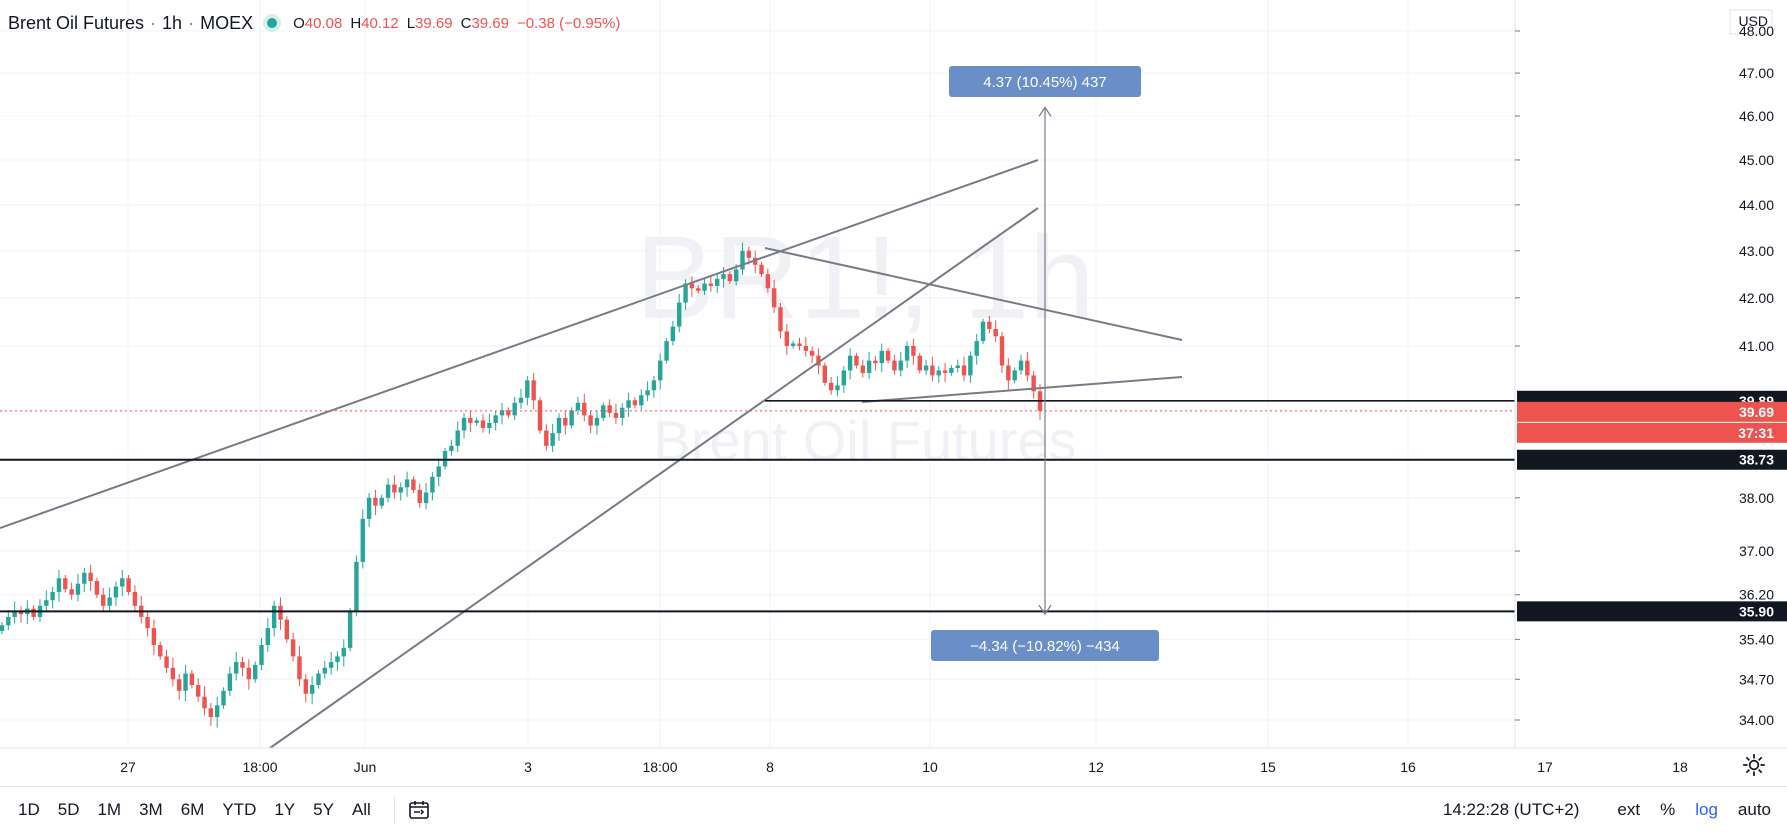  Describe the element at coordinates (109, 809) in the screenshot. I see `range-button-1m: 1M` at that location.